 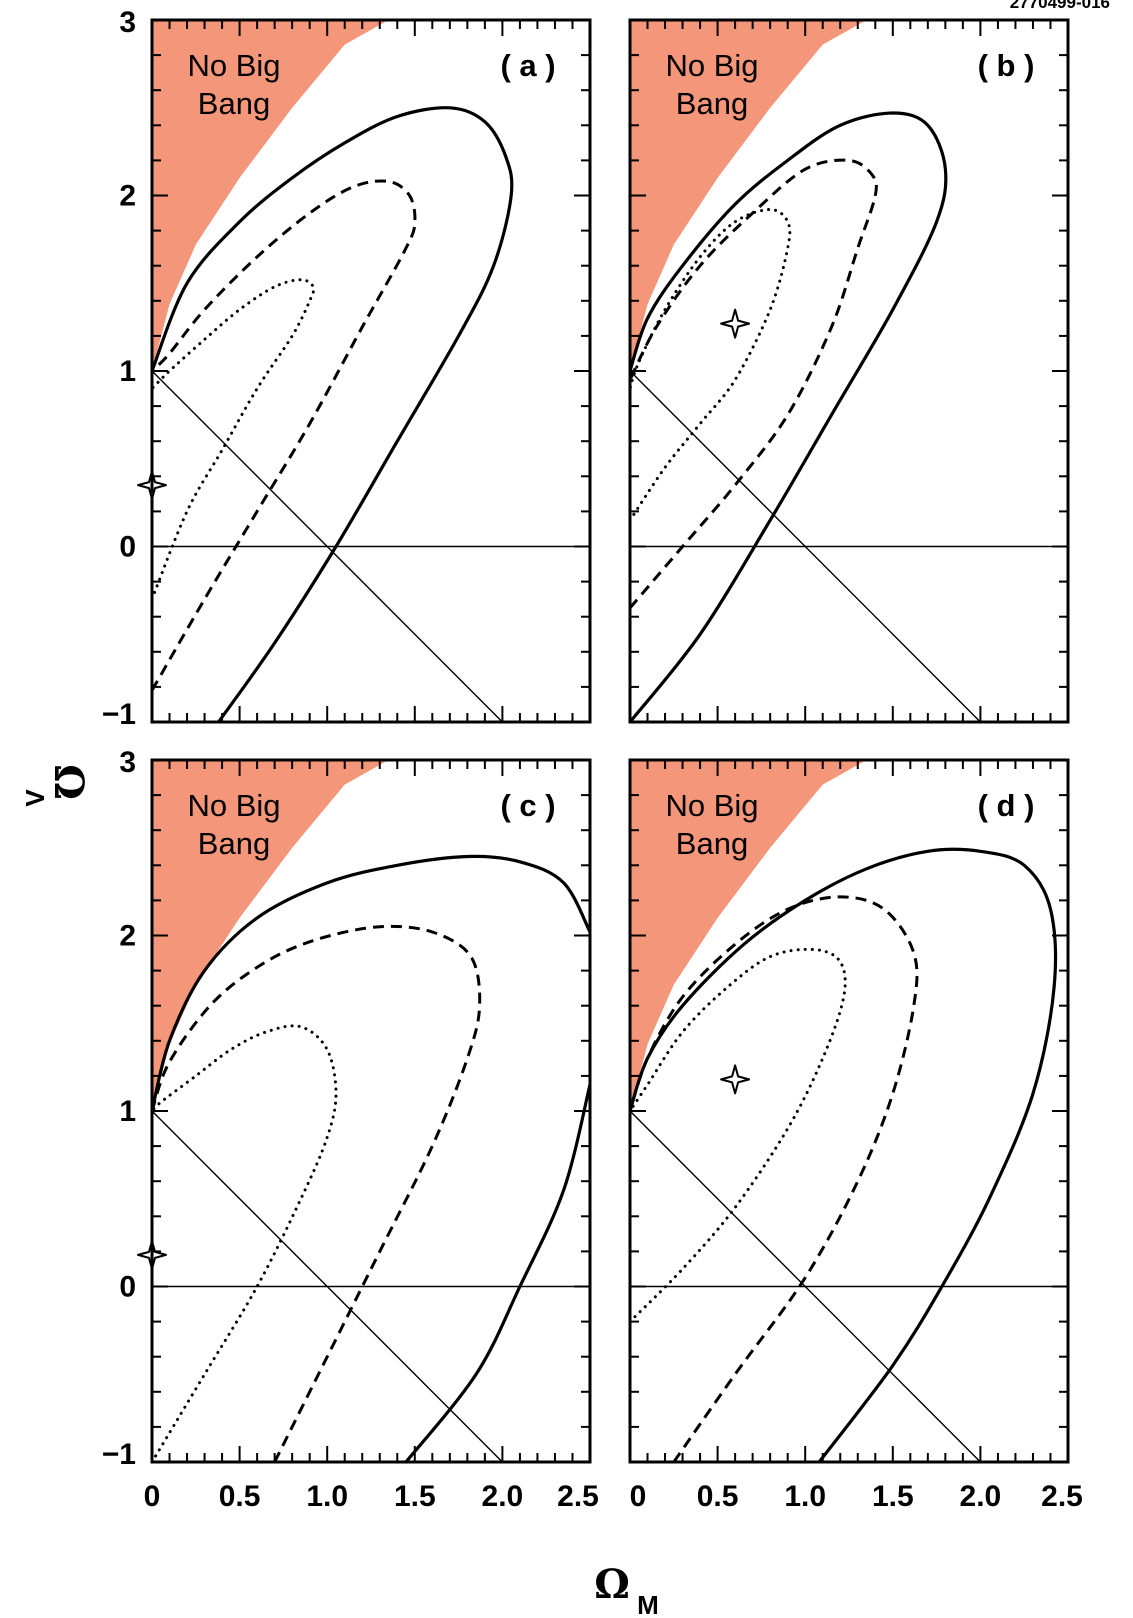 What do you see at coordinates (1006, 805) in the screenshot?
I see `panel-label: ( d )` at bounding box center [1006, 805].